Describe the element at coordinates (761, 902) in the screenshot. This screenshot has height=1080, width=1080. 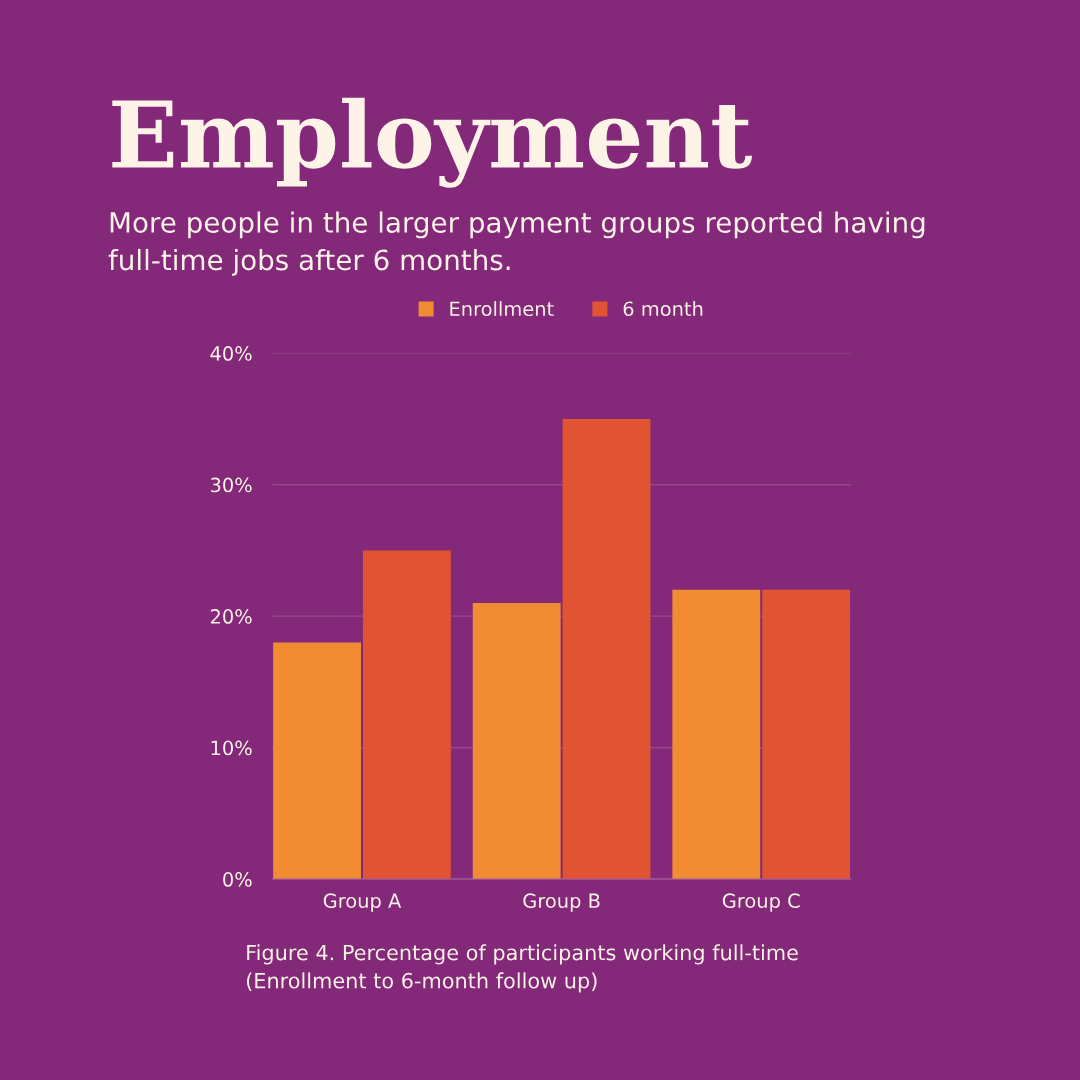
I see `x-tick-label: Group C` at that location.